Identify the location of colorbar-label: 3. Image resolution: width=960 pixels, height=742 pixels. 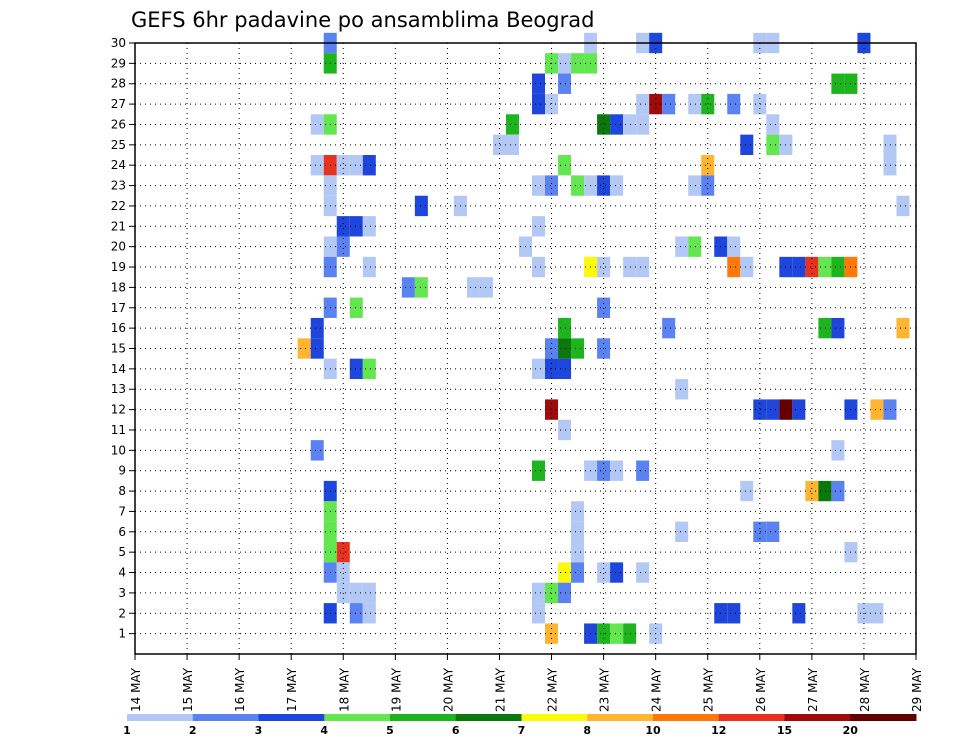
(259, 730).